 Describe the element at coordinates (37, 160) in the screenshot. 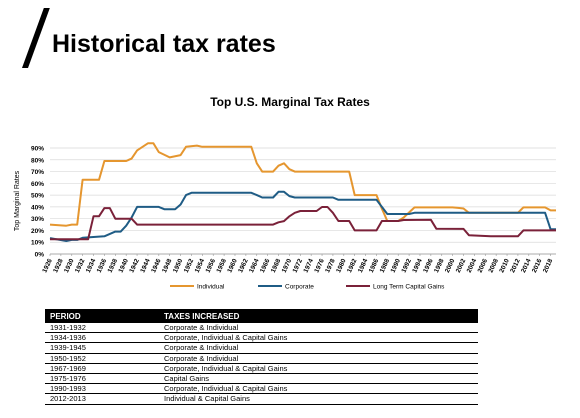

I see `y-tick-label: 80%` at that location.